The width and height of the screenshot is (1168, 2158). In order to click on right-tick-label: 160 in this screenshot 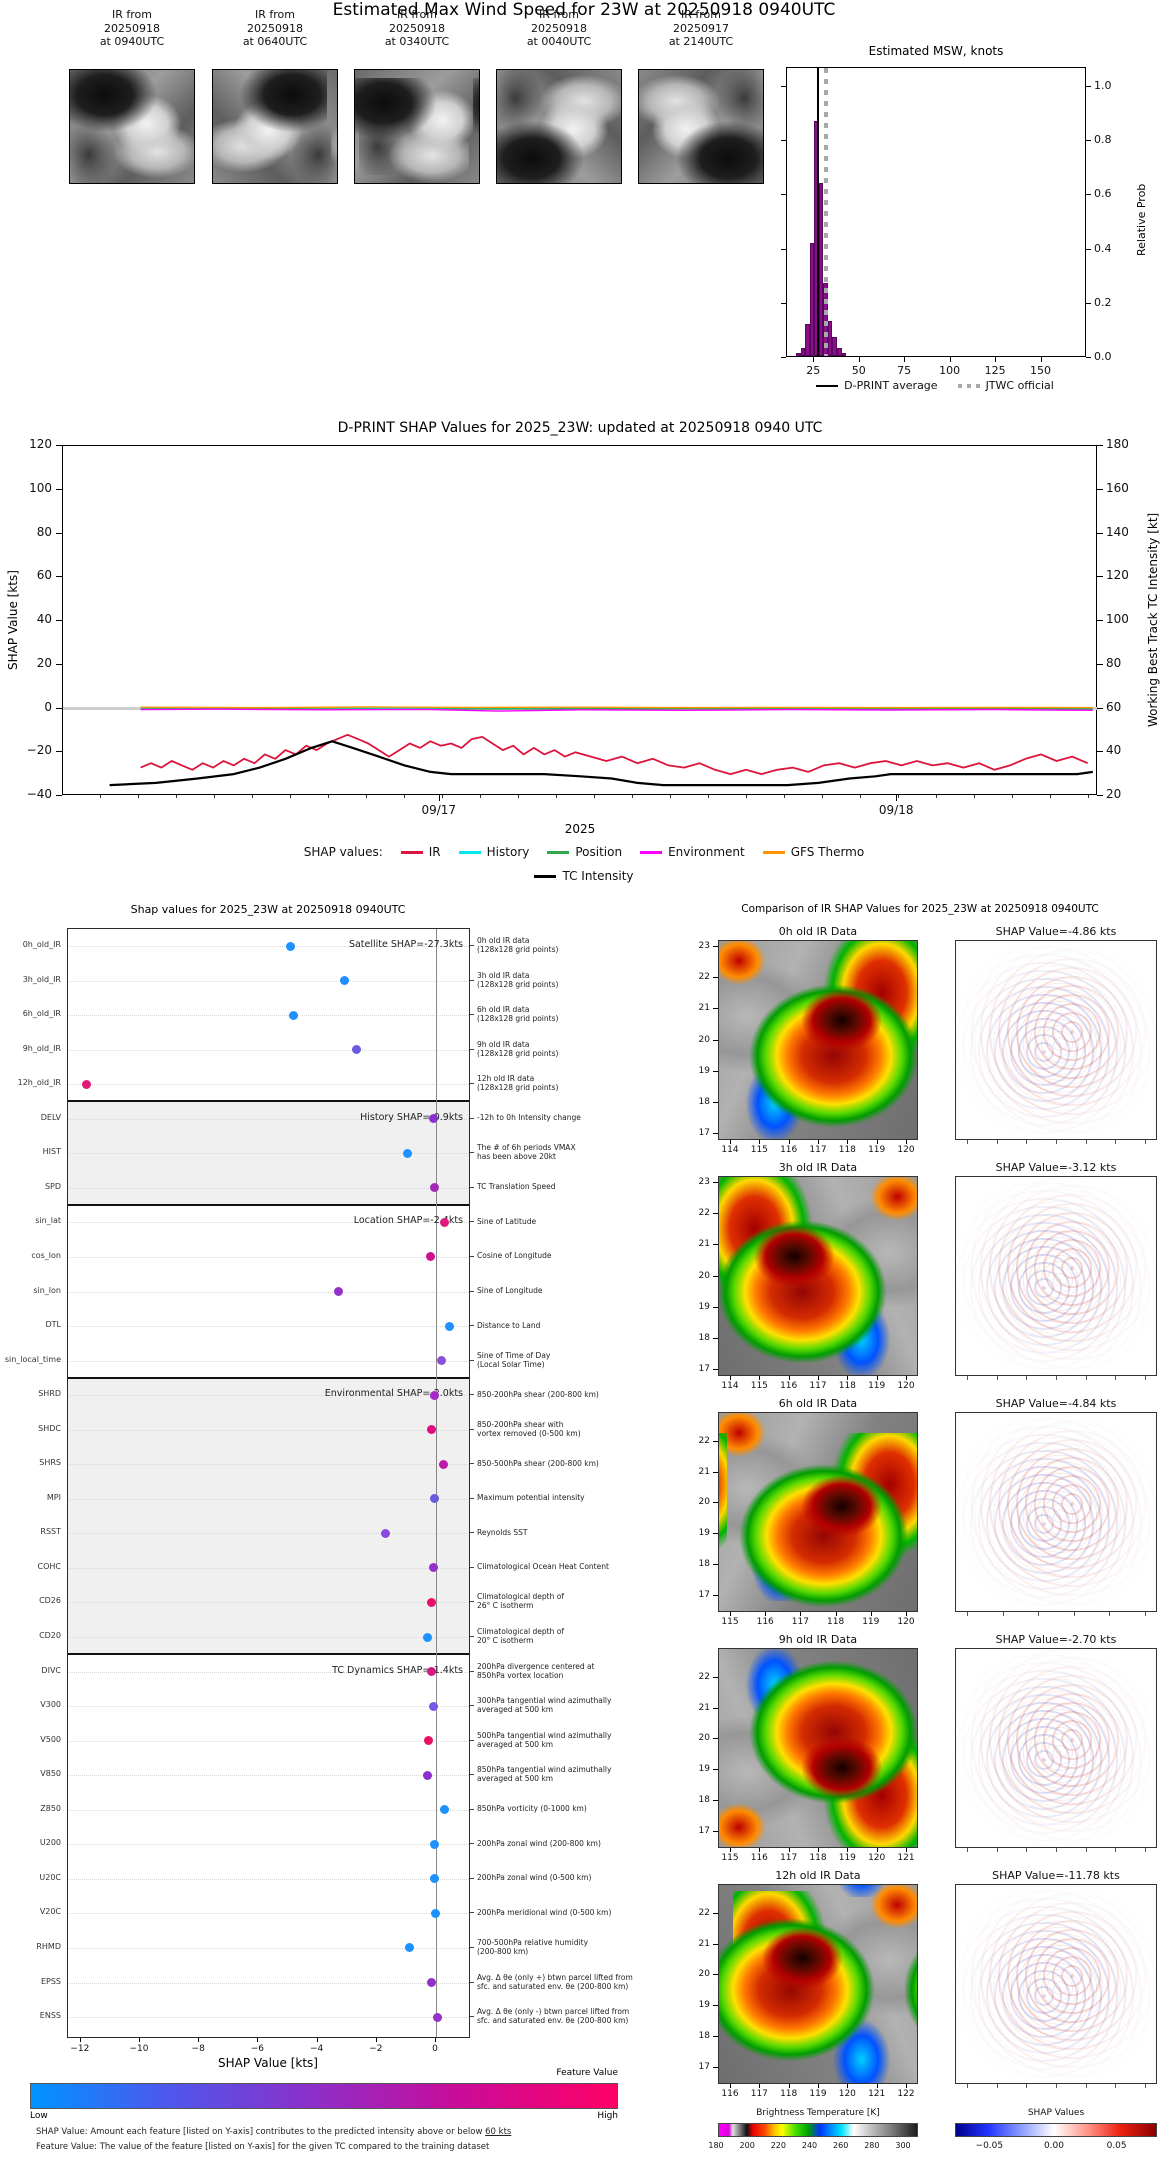, I will do `click(1117, 487)`.